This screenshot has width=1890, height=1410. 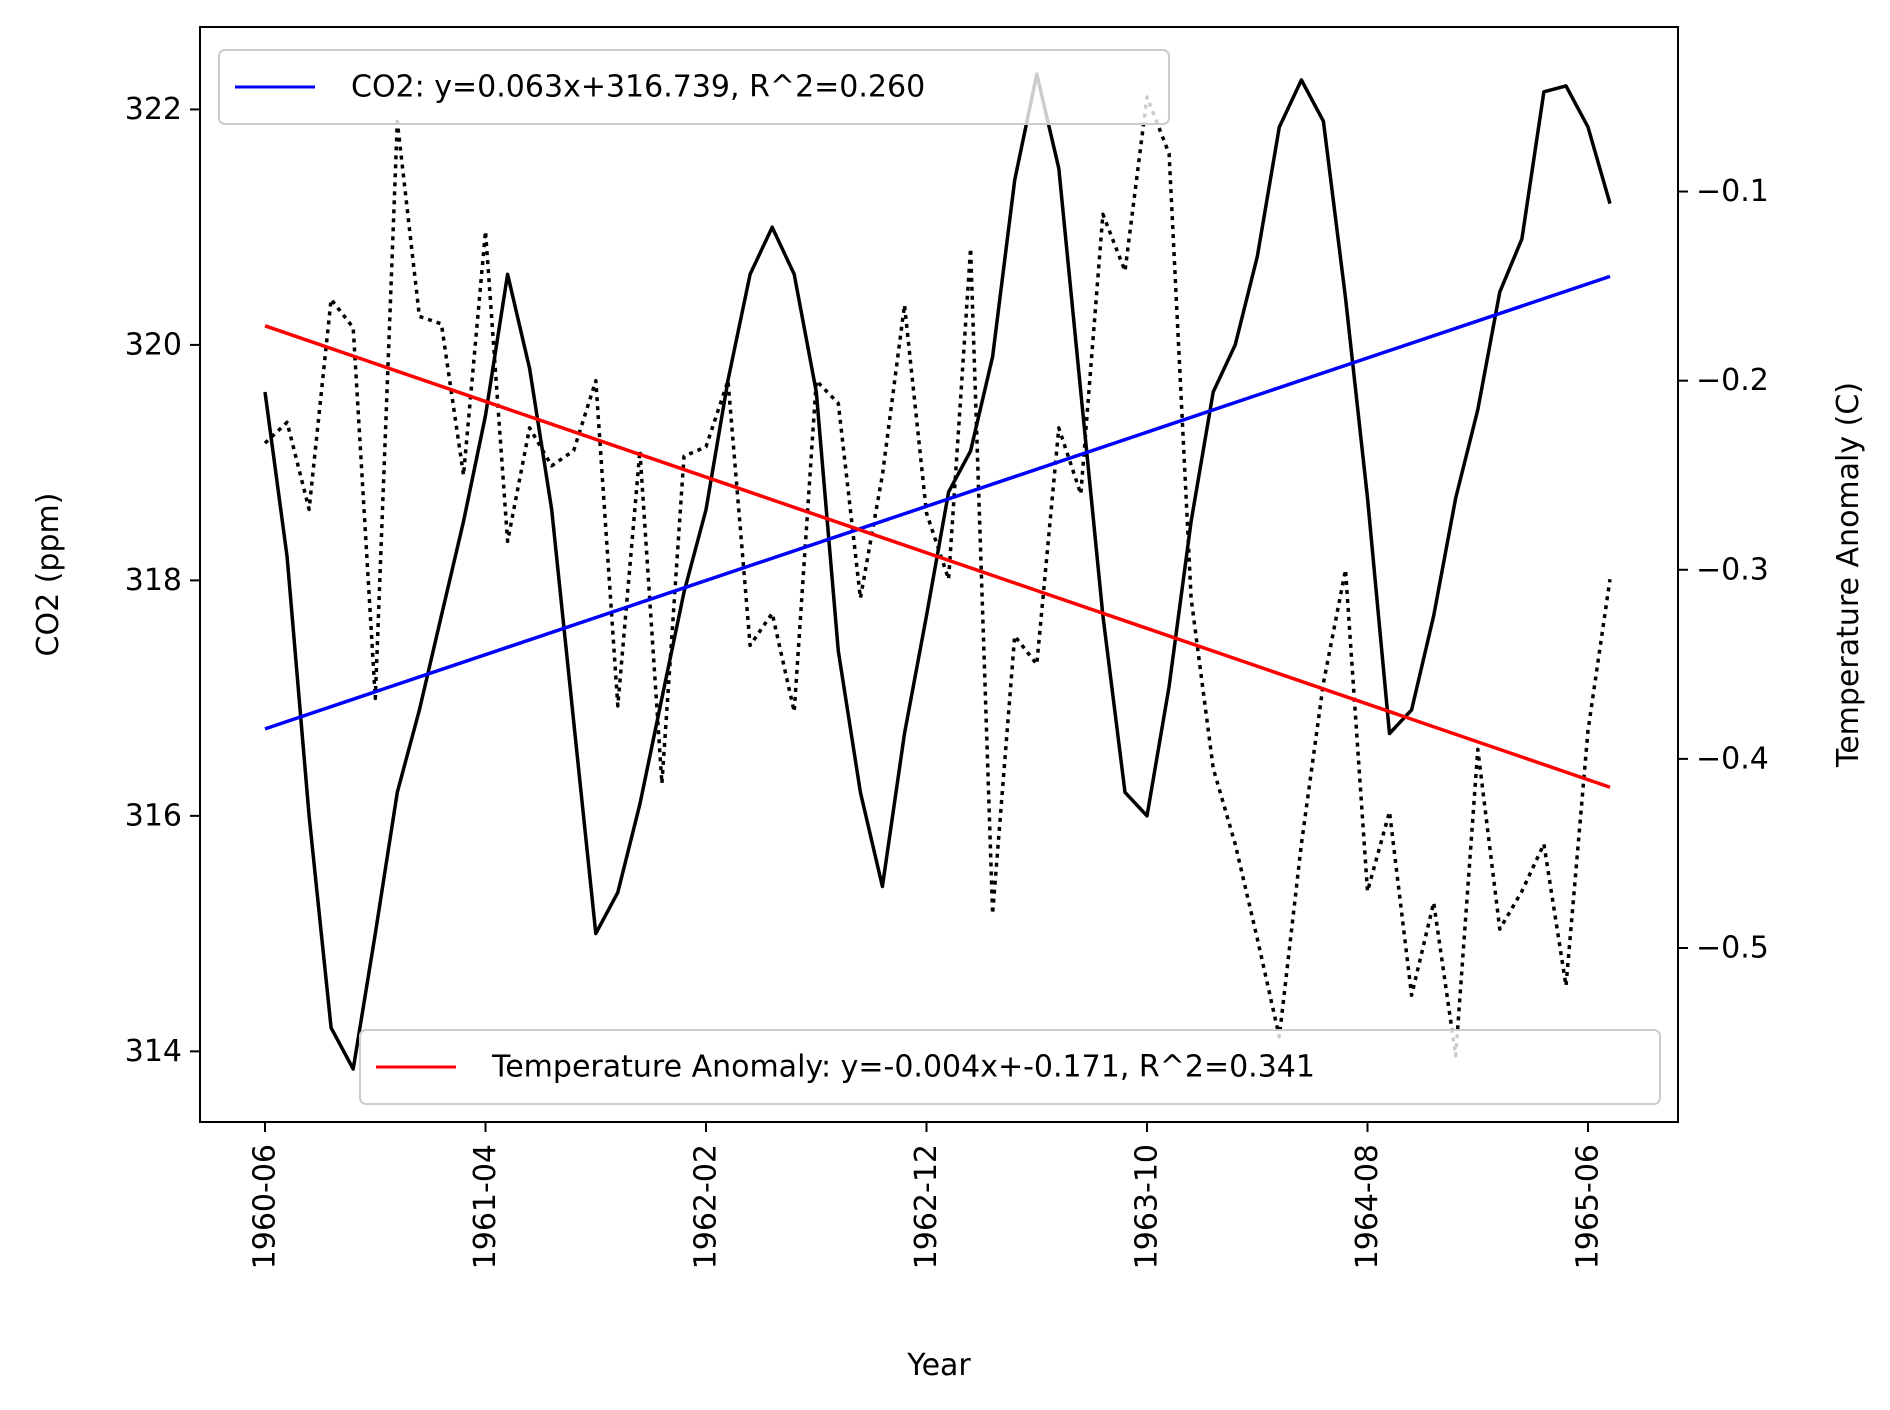 I want to click on y-axis-right-title: Temperature Anomaly (C), so click(x=1848, y=575).